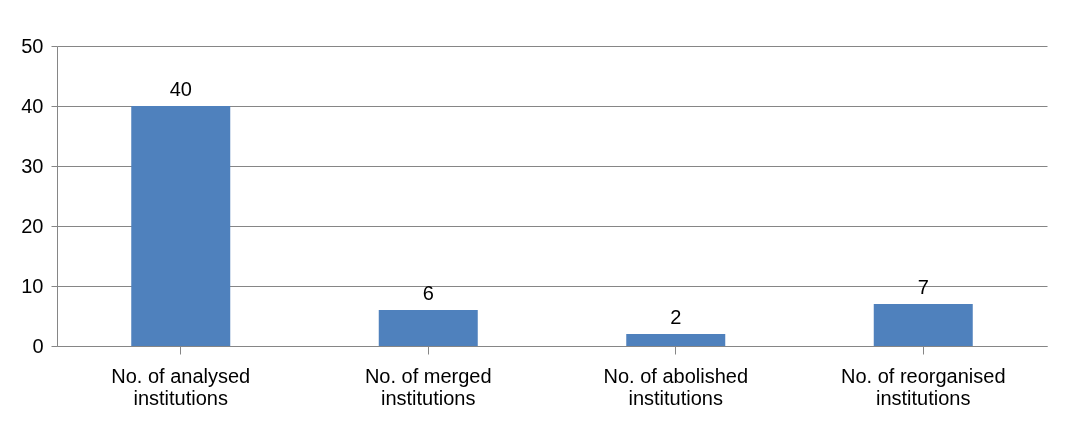 This screenshot has width=1083, height=437. I want to click on y-tick-label: 10, so click(32, 285).